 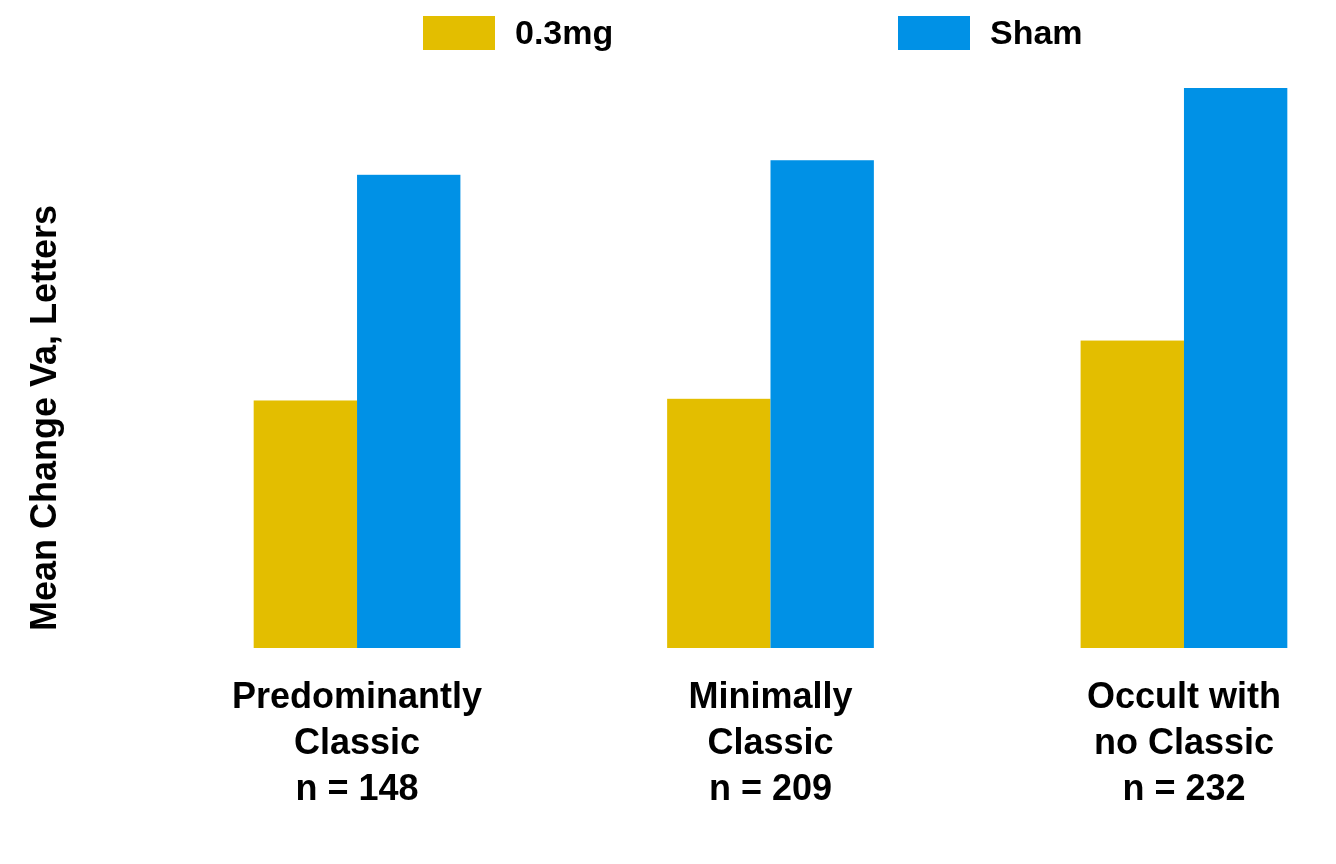 I want to click on legend-label: 0.3mg, so click(x=564, y=32).